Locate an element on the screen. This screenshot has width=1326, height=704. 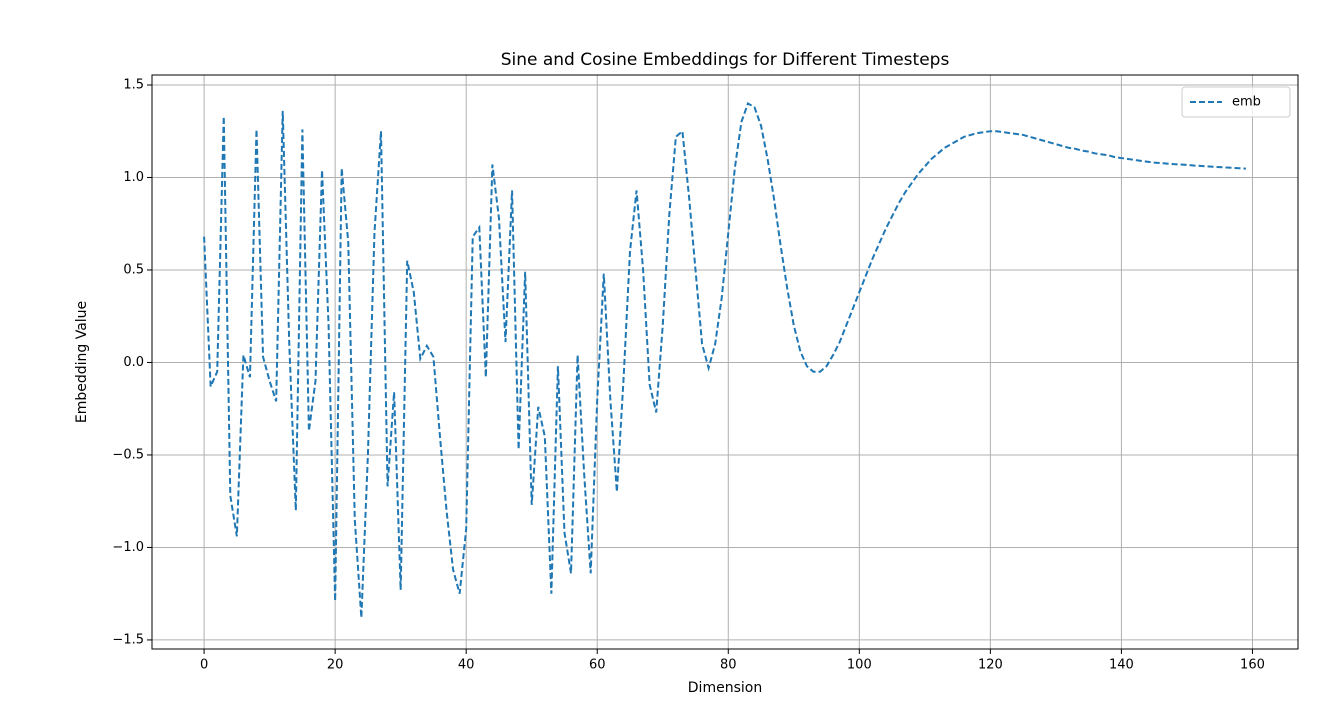
y-tick-label: −1.5 is located at coordinates (128, 639).